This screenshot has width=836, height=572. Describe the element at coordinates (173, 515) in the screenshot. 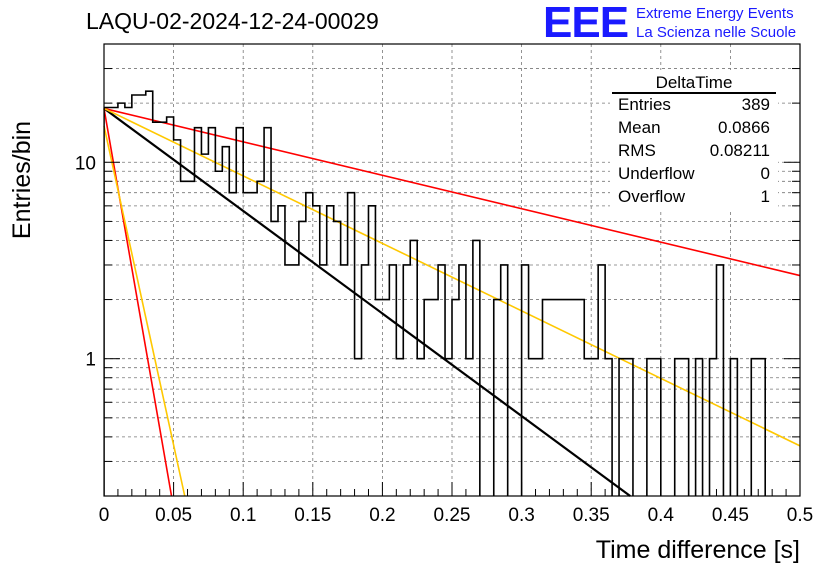

I see `x-tick-label: 0.05` at that location.